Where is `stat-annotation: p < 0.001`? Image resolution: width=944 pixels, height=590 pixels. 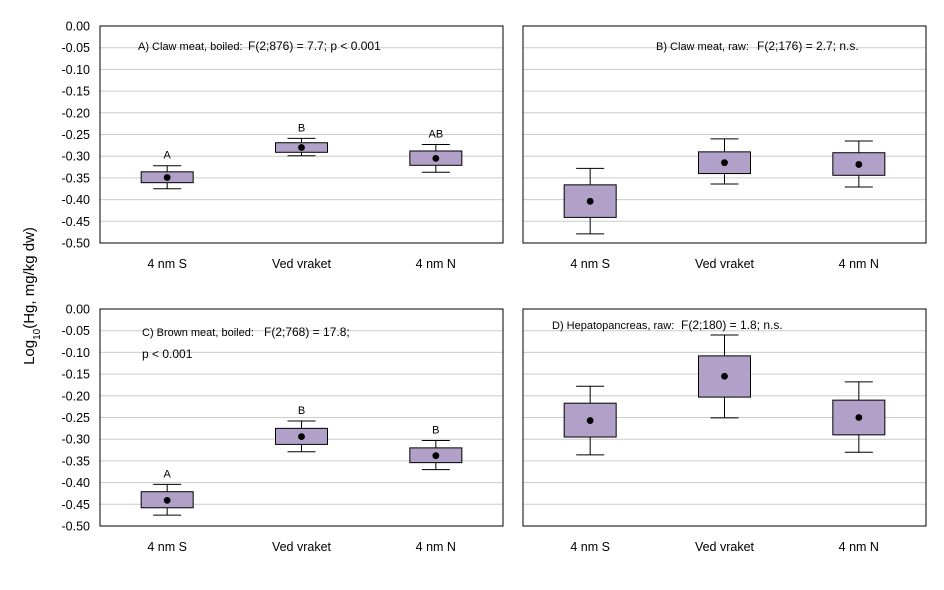
stat-annotation: p < 0.001 is located at coordinates (167, 354).